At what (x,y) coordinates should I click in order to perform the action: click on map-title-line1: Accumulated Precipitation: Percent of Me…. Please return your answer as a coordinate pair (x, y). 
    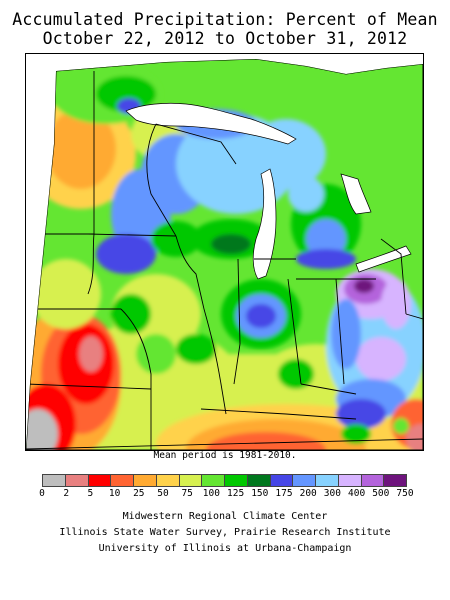
    Looking at the image, I should click on (225, 19).